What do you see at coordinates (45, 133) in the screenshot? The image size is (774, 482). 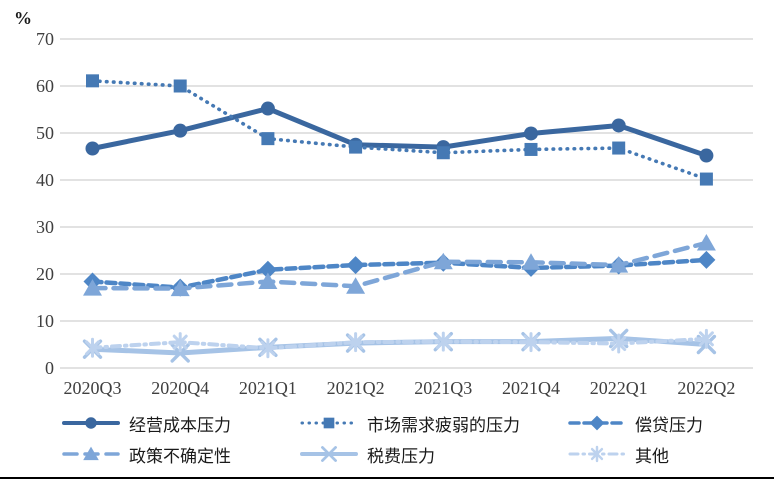 I see `y-tick-label: 50` at bounding box center [45, 133].